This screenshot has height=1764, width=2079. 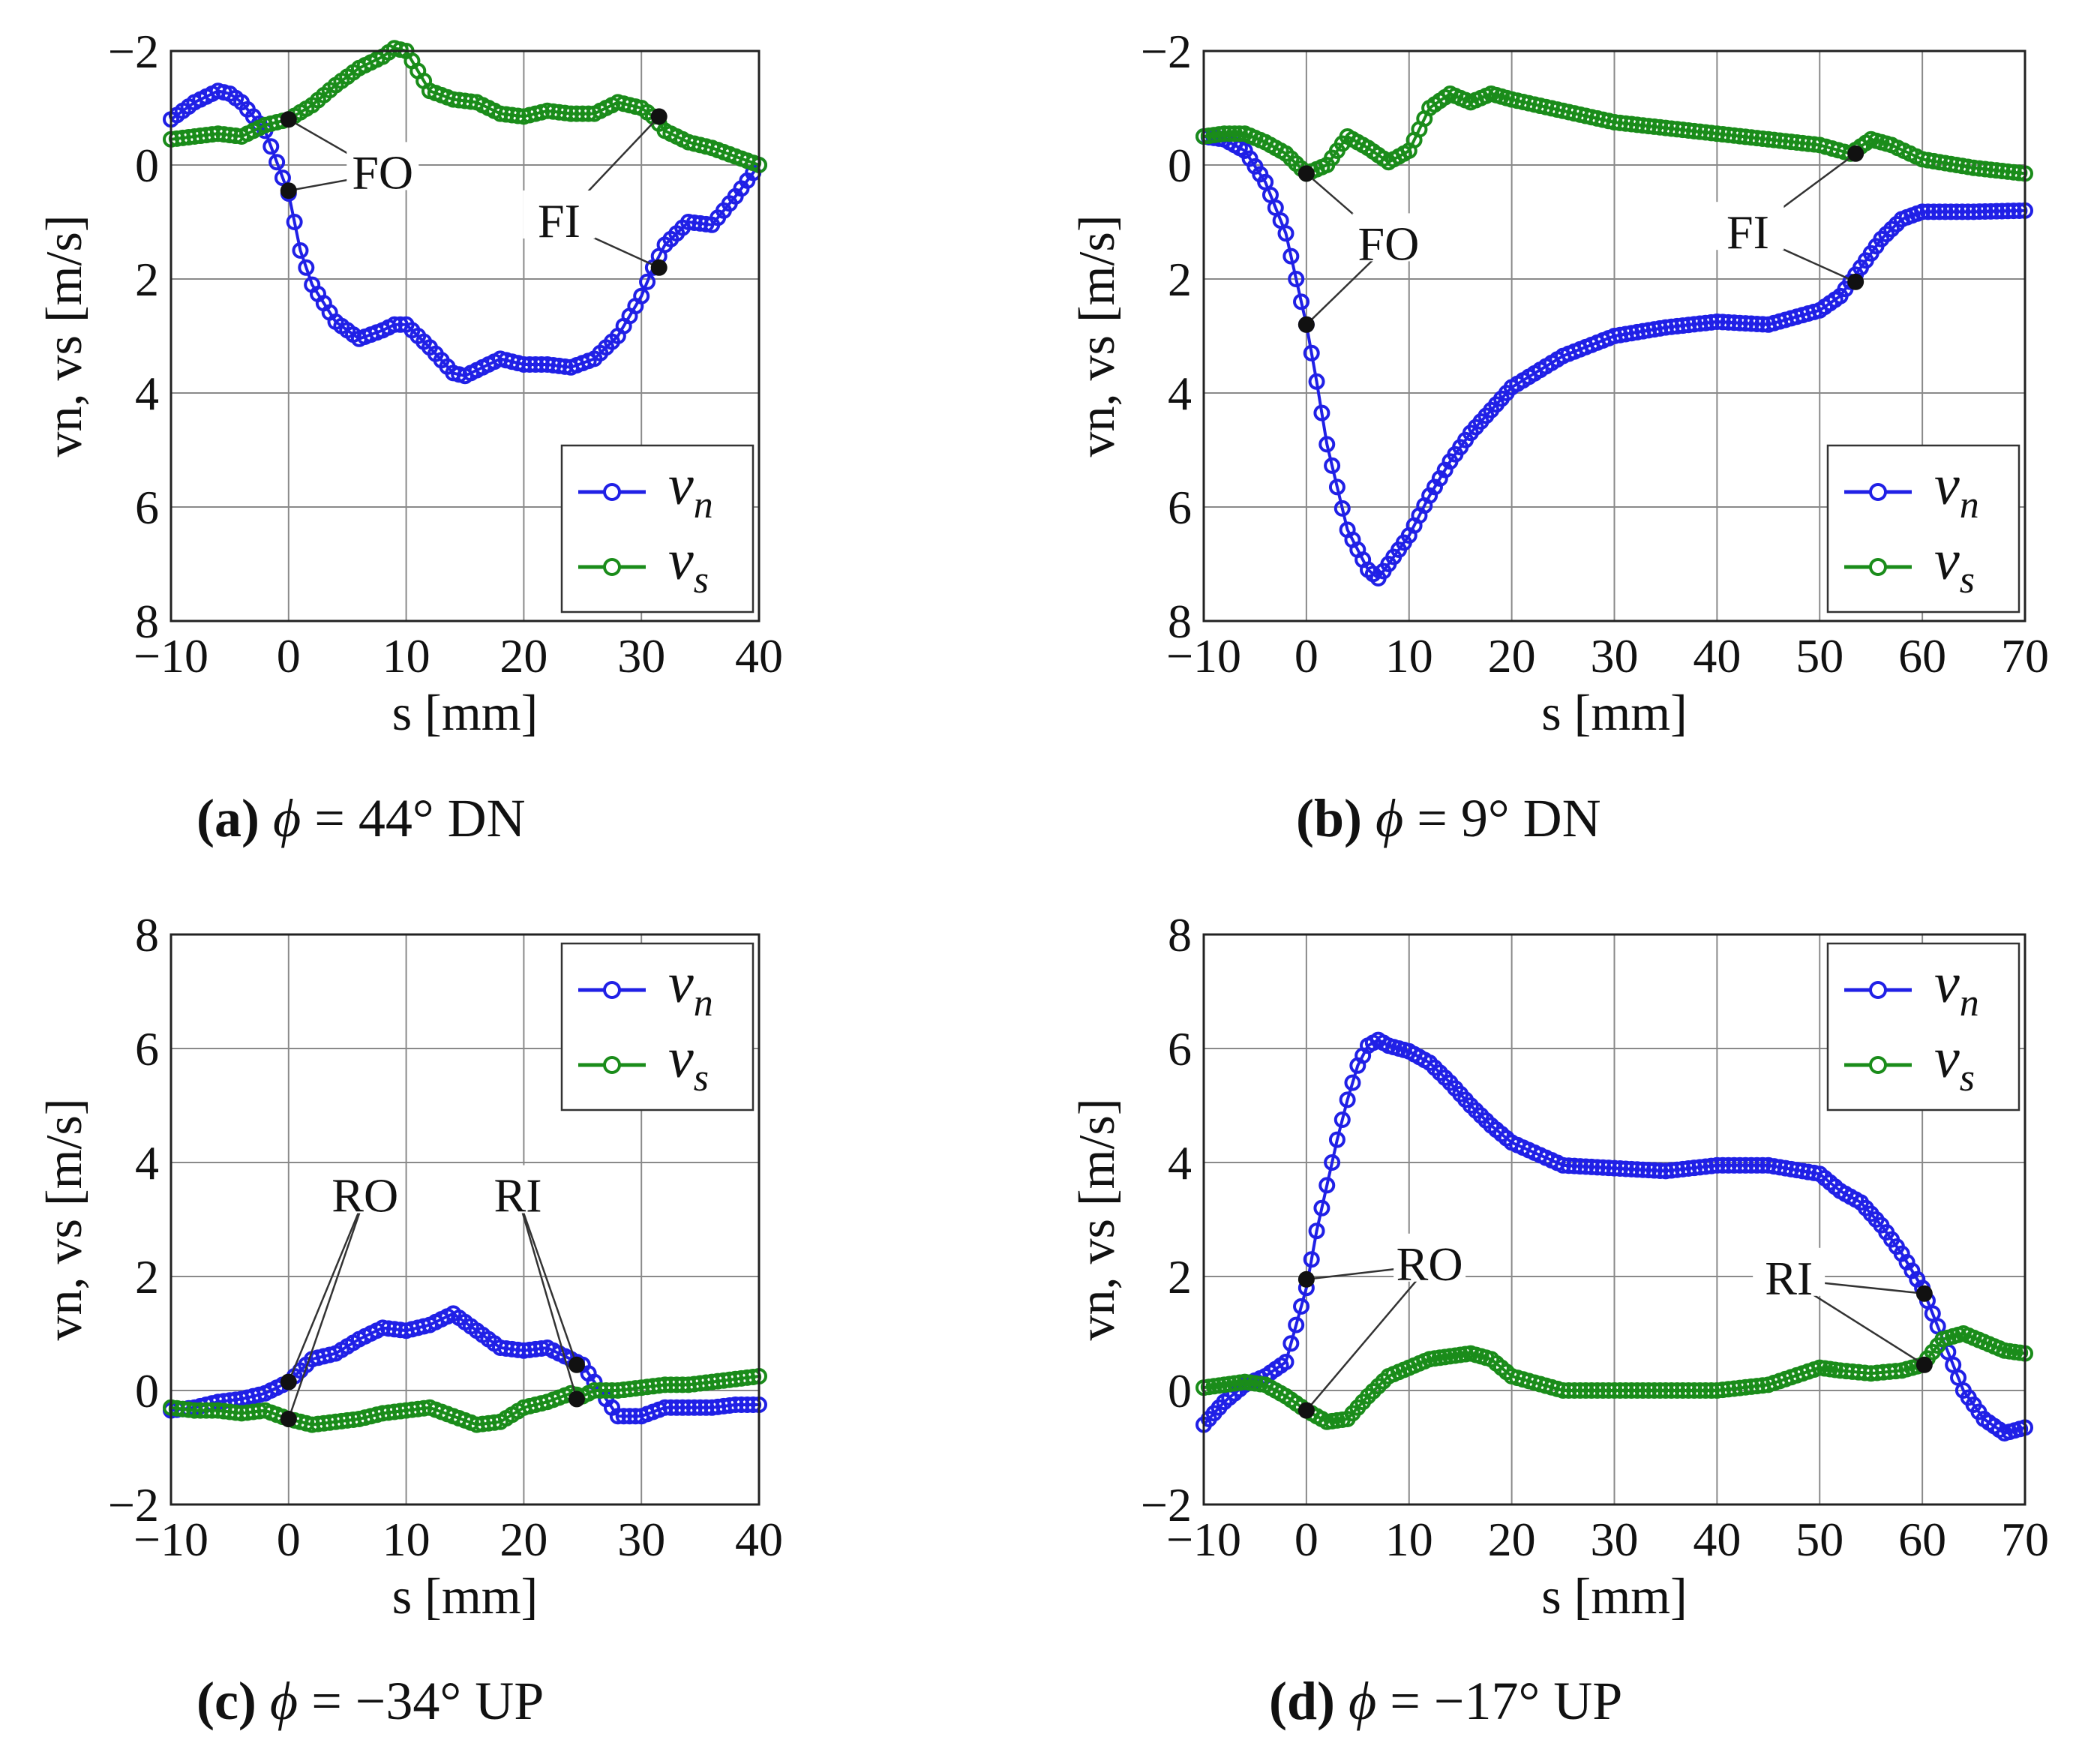 What do you see at coordinates (133, 51) in the screenshot?
I see `y-tick-label: −2` at bounding box center [133, 51].